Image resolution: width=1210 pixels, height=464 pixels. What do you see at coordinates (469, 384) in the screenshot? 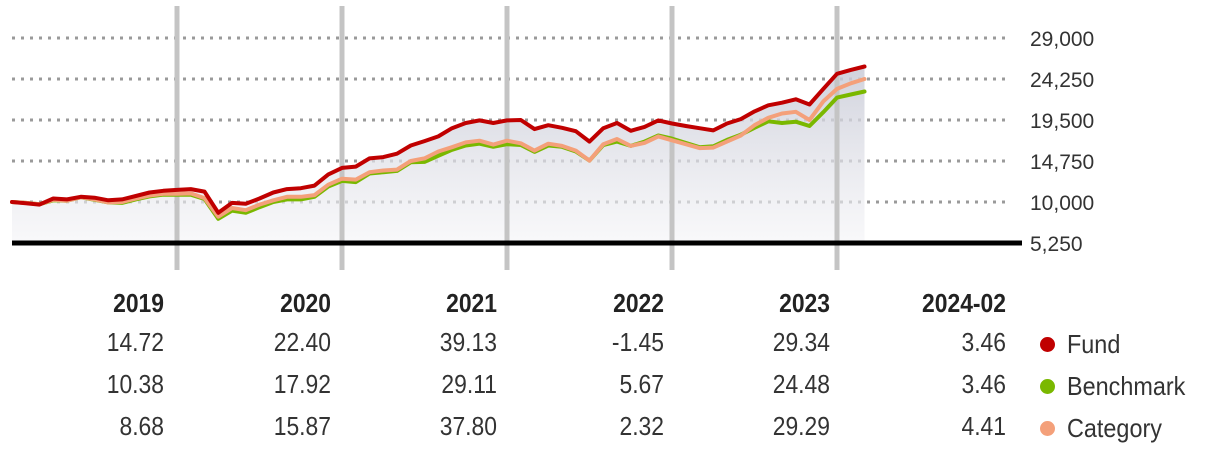
I see `return-cell-benchmark: 29.11` at bounding box center [469, 384].